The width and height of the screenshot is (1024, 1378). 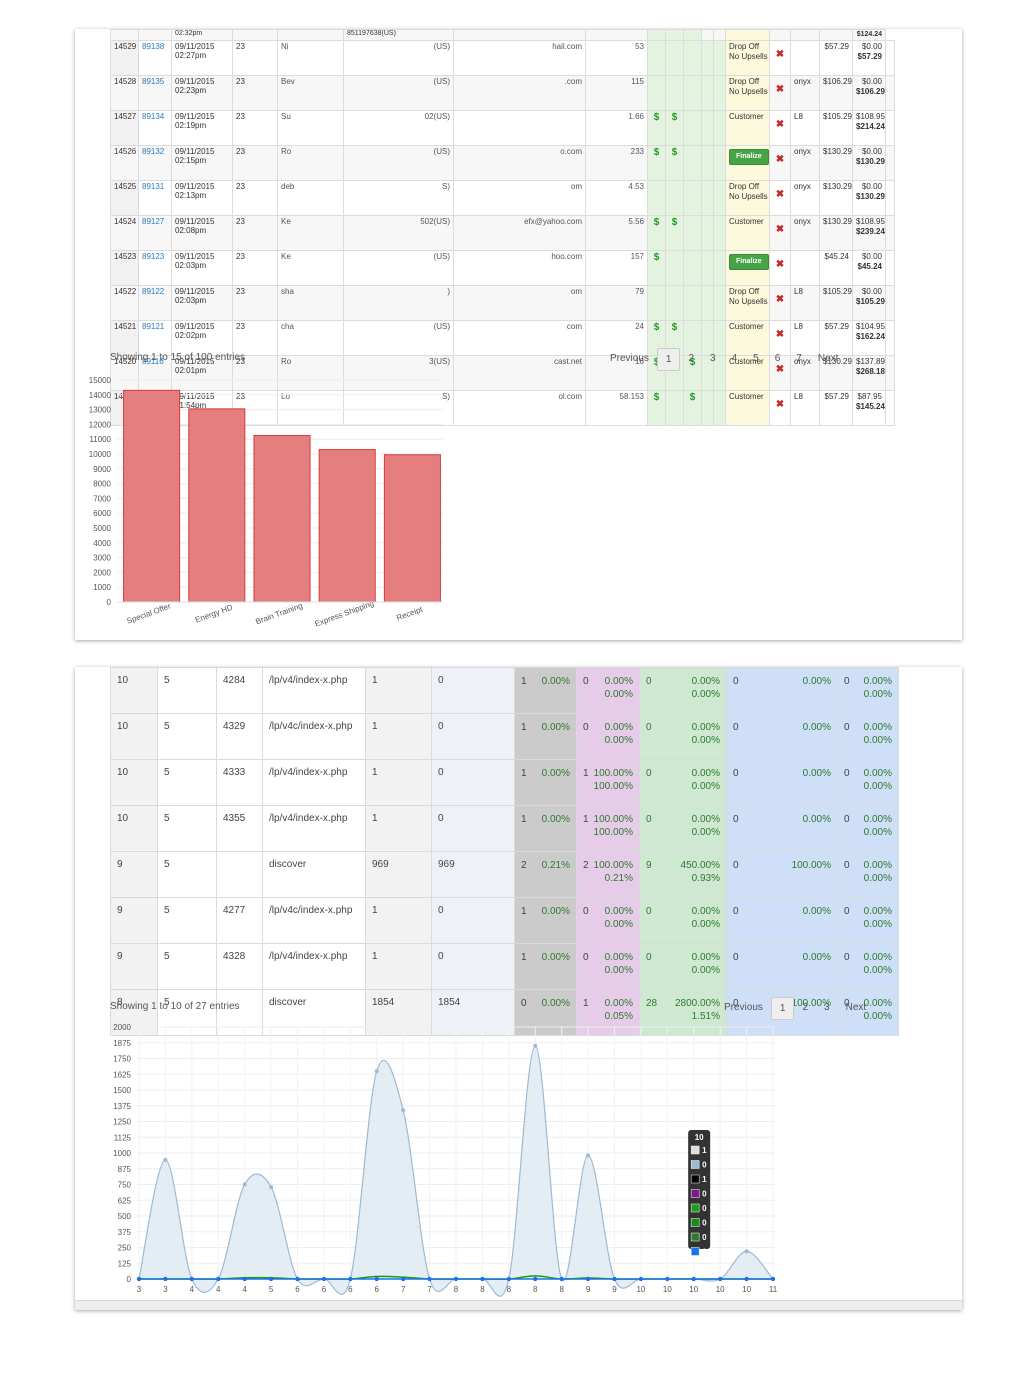 I want to click on order-datetime: 09/11/2015 02:23pm, so click(x=202, y=93).